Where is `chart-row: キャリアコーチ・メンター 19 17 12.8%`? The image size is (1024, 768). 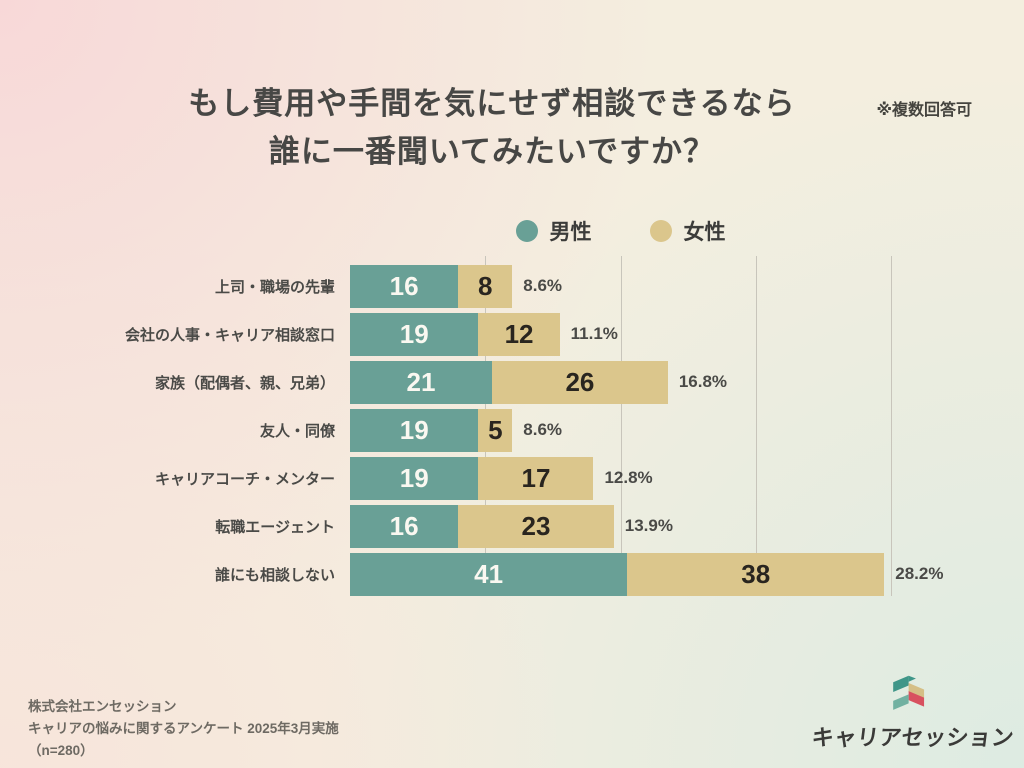
chart-row: キャリアコーチ・メンター 19 17 12.8% is located at coordinates (460, 478).